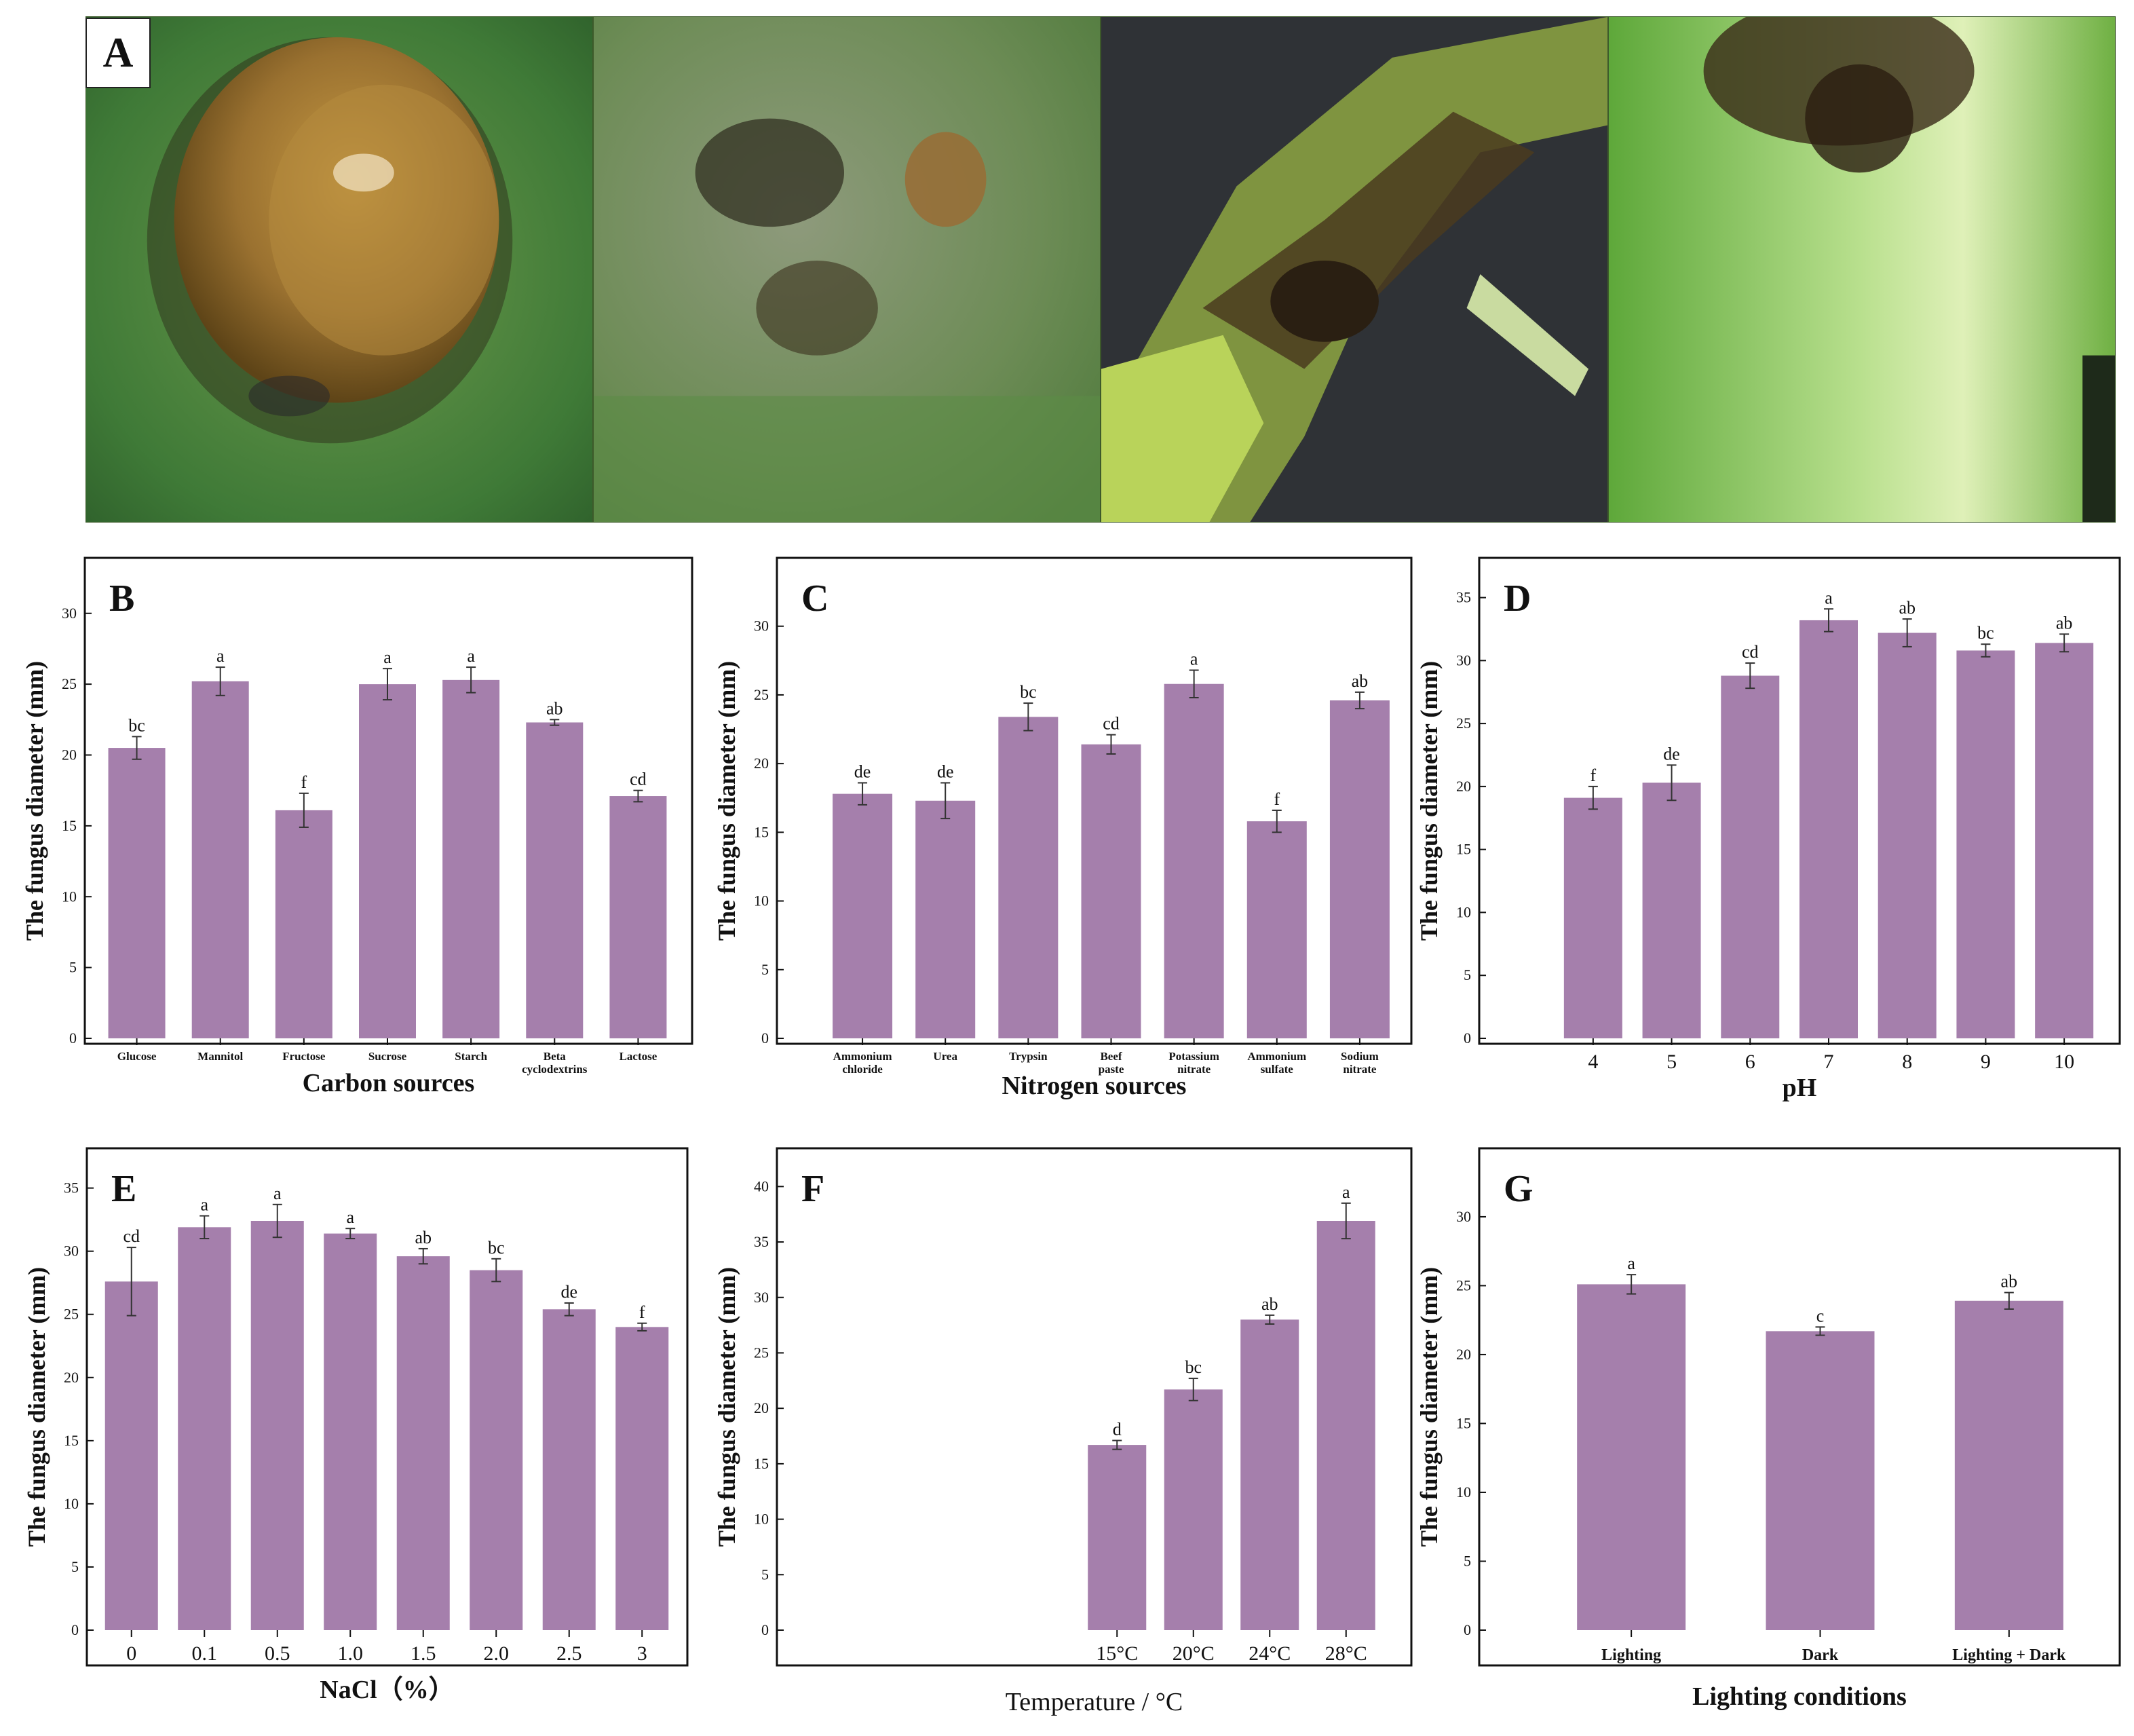 The height and width of the screenshot is (1736, 2134). What do you see at coordinates (220, 1057) in the screenshot?
I see `x-tick-label: Mannitol` at bounding box center [220, 1057].